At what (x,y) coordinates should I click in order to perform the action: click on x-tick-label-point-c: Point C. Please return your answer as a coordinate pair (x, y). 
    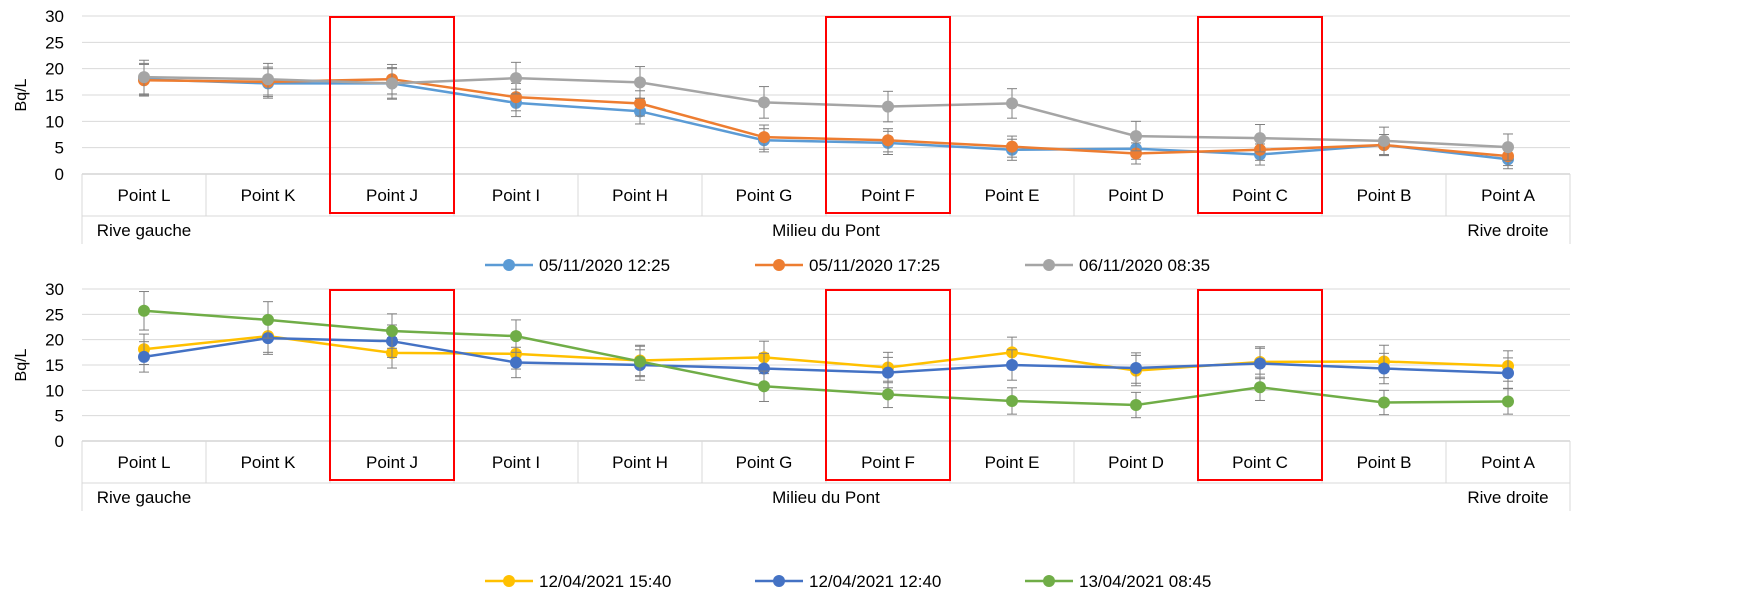
    Looking at the image, I should click on (1260, 462).